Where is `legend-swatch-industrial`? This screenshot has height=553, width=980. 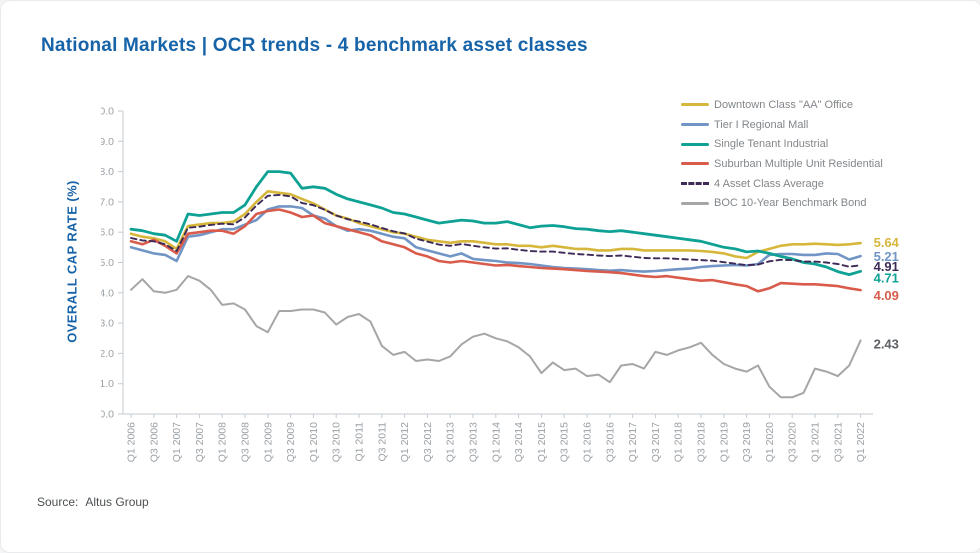
legend-swatch-industrial is located at coordinates (695, 144).